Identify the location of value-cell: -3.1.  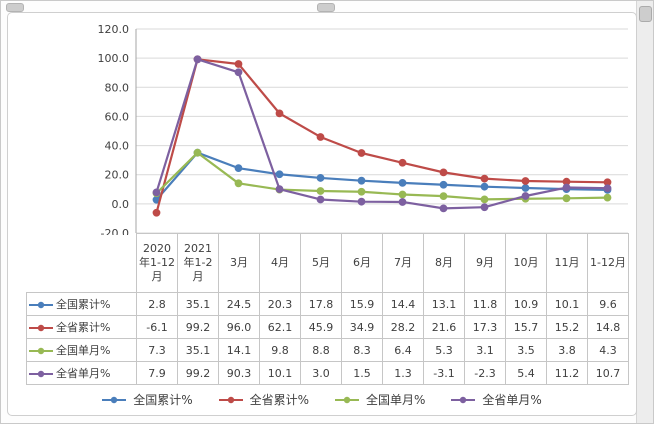
(444, 373).